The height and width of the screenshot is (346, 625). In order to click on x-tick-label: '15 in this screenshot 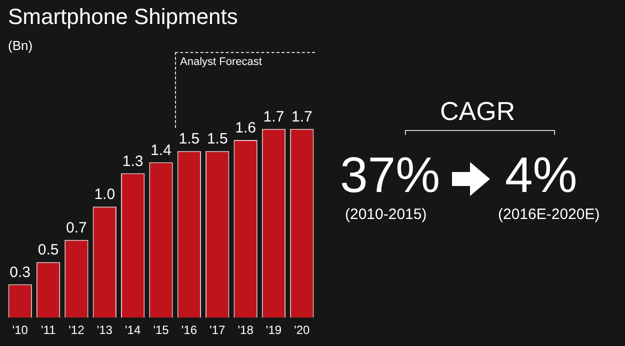, I will do `click(161, 330)`.